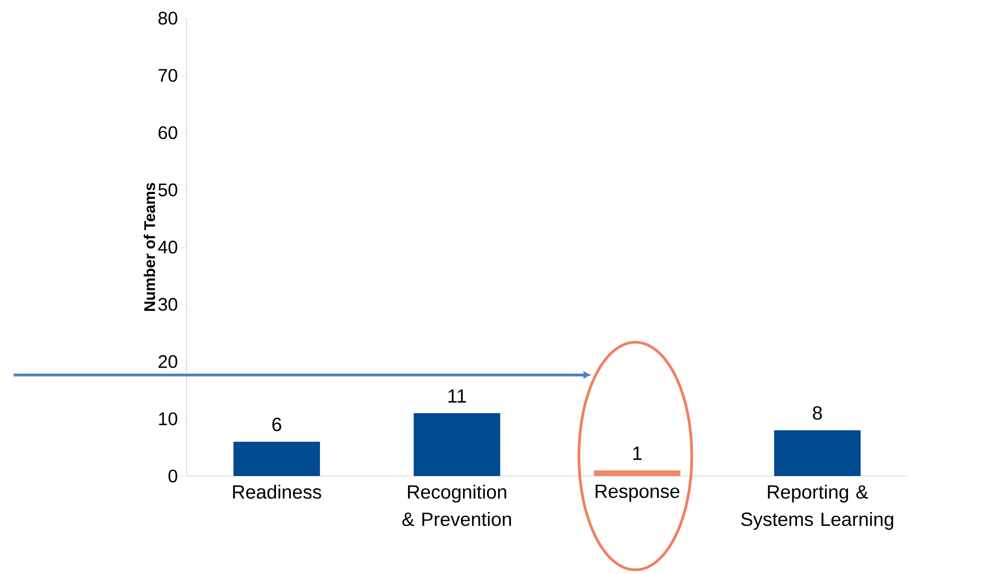  What do you see at coordinates (150, 246) in the screenshot?
I see `y-axis-title: Number of Teams` at bounding box center [150, 246].